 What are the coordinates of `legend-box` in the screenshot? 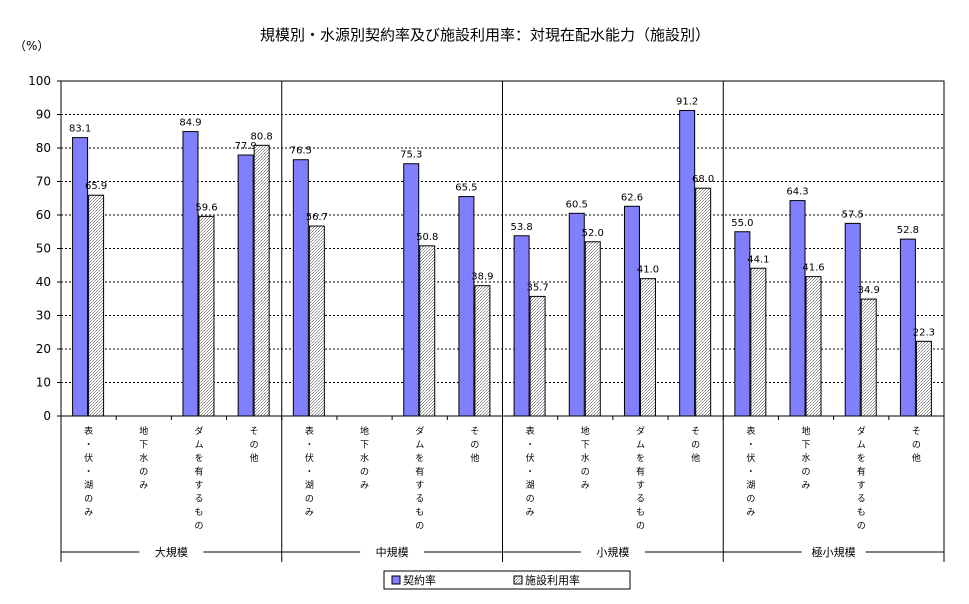 It's located at (507, 580).